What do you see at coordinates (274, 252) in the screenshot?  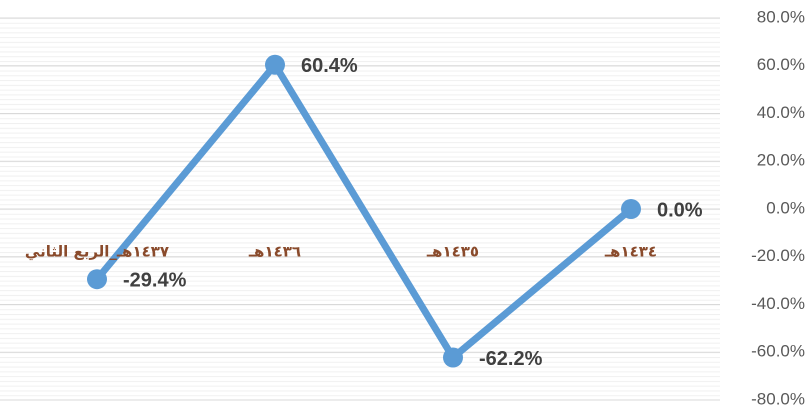 I see `x-tick-label: ١٤٣٦هـ` at bounding box center [274, 252].